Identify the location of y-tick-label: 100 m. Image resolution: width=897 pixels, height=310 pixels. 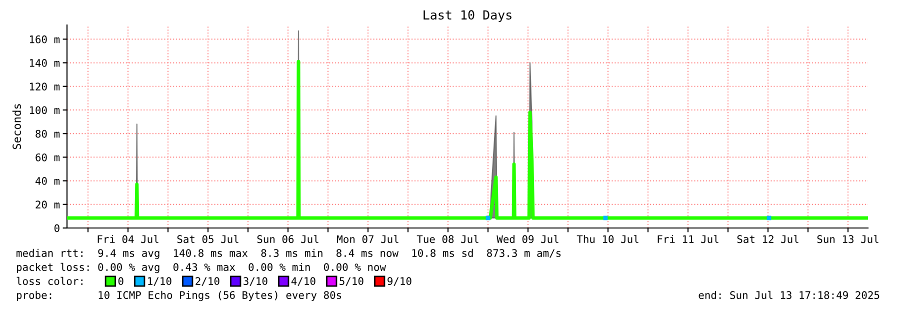
(45, 110).